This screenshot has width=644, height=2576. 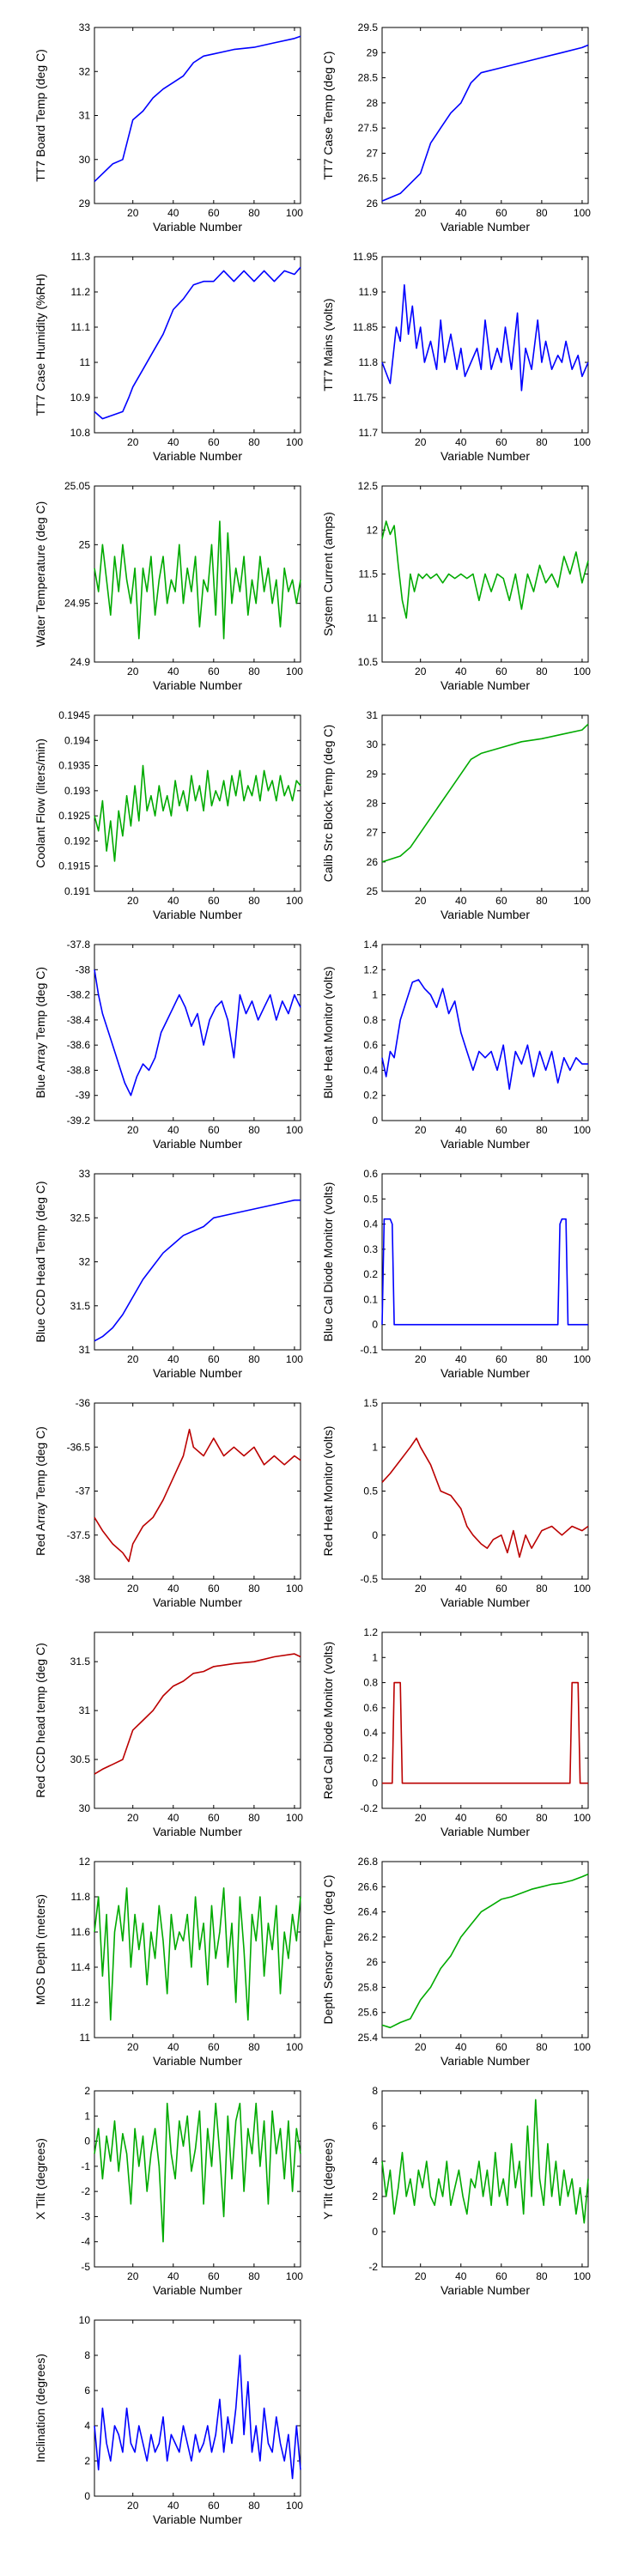 What do you see at coordinates (328, 803) in the screenshot?
I see `y-axis-label: Calib Src Block Temp (deg C)` at bounding box center [328, 803].